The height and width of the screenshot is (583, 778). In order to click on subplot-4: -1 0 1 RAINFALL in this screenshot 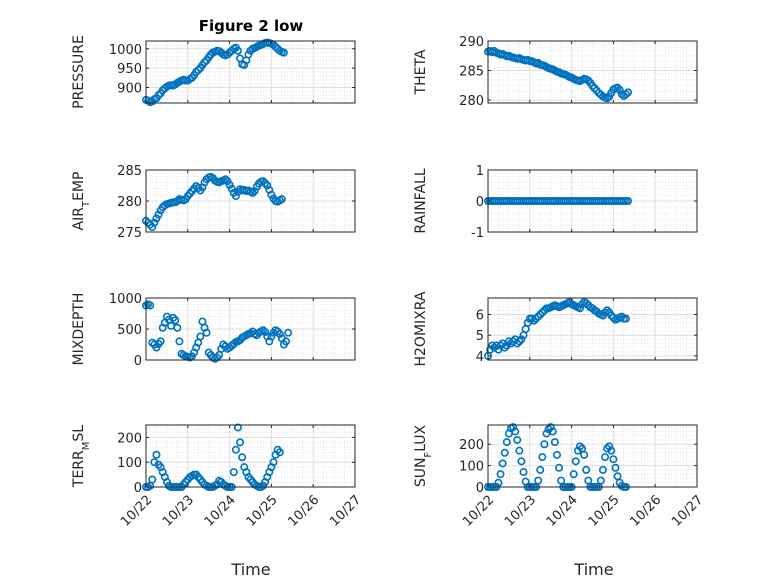, I will do `click(555, 202)`.